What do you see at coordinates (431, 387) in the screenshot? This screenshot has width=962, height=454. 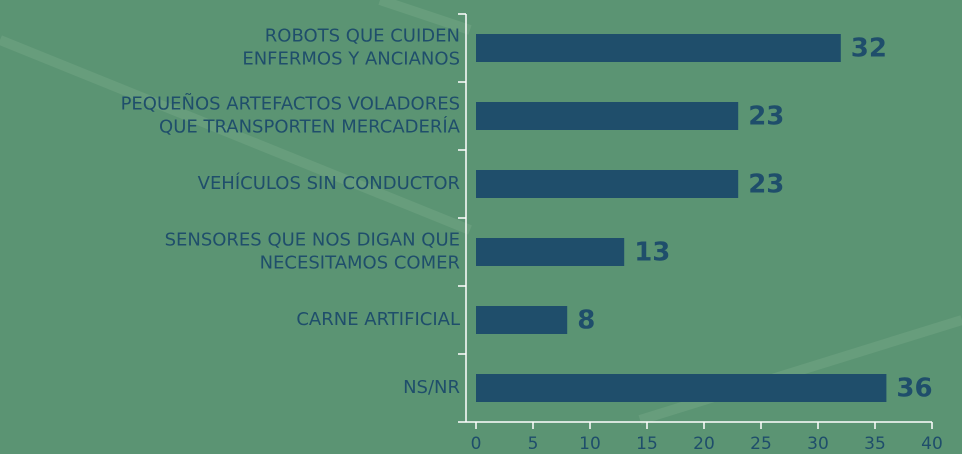 I see `category-label: NS/NR` at bounding box center [431, 387].